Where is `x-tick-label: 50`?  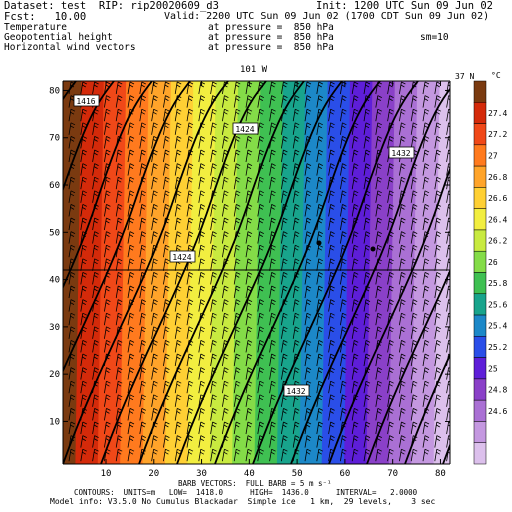 x-tick-label: 50 is located at coordinates (297, 474).